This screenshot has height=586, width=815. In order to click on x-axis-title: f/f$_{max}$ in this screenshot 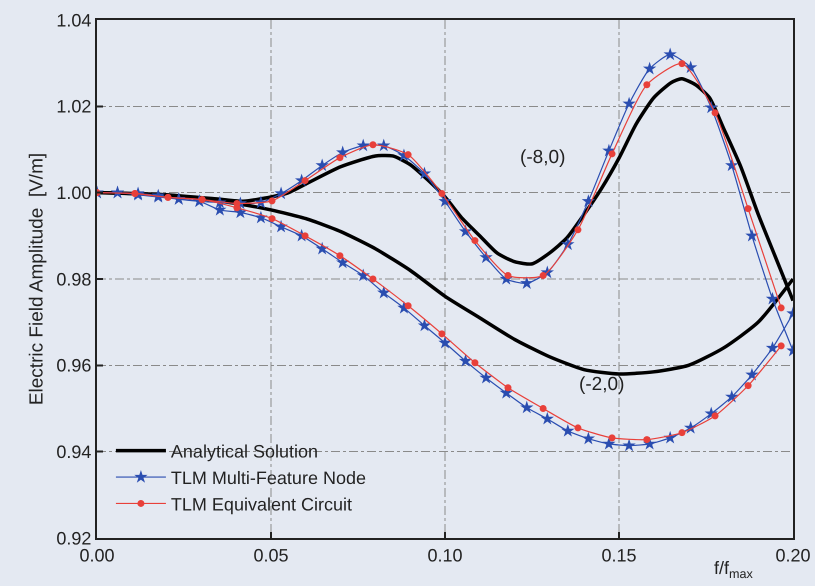, I will do `click(734, 569)`.